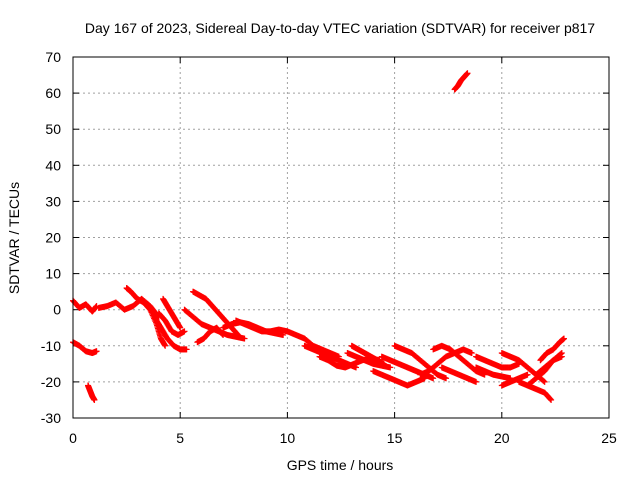  I want to click on x-tick-label: 5, so click(180, 438).